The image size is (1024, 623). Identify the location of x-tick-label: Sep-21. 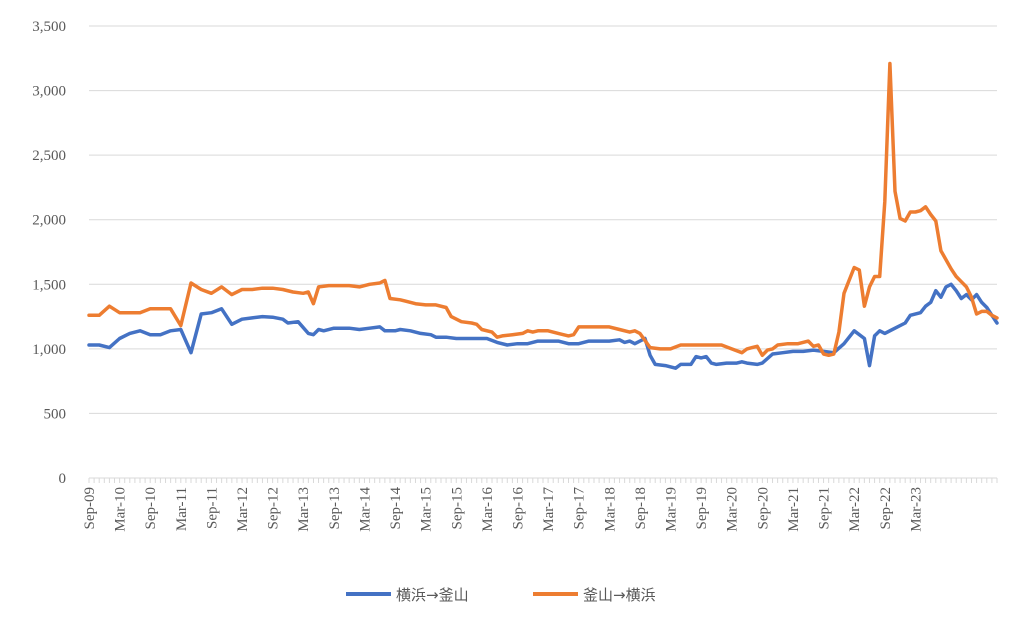
(825, 508).